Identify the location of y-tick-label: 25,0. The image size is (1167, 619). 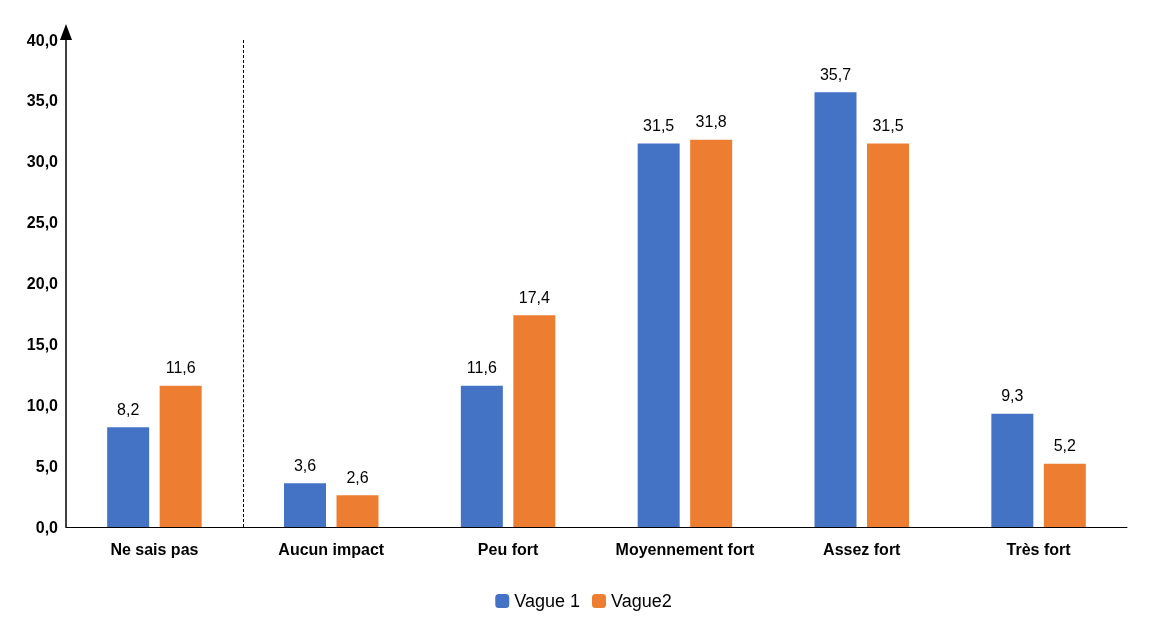
(42, 223).